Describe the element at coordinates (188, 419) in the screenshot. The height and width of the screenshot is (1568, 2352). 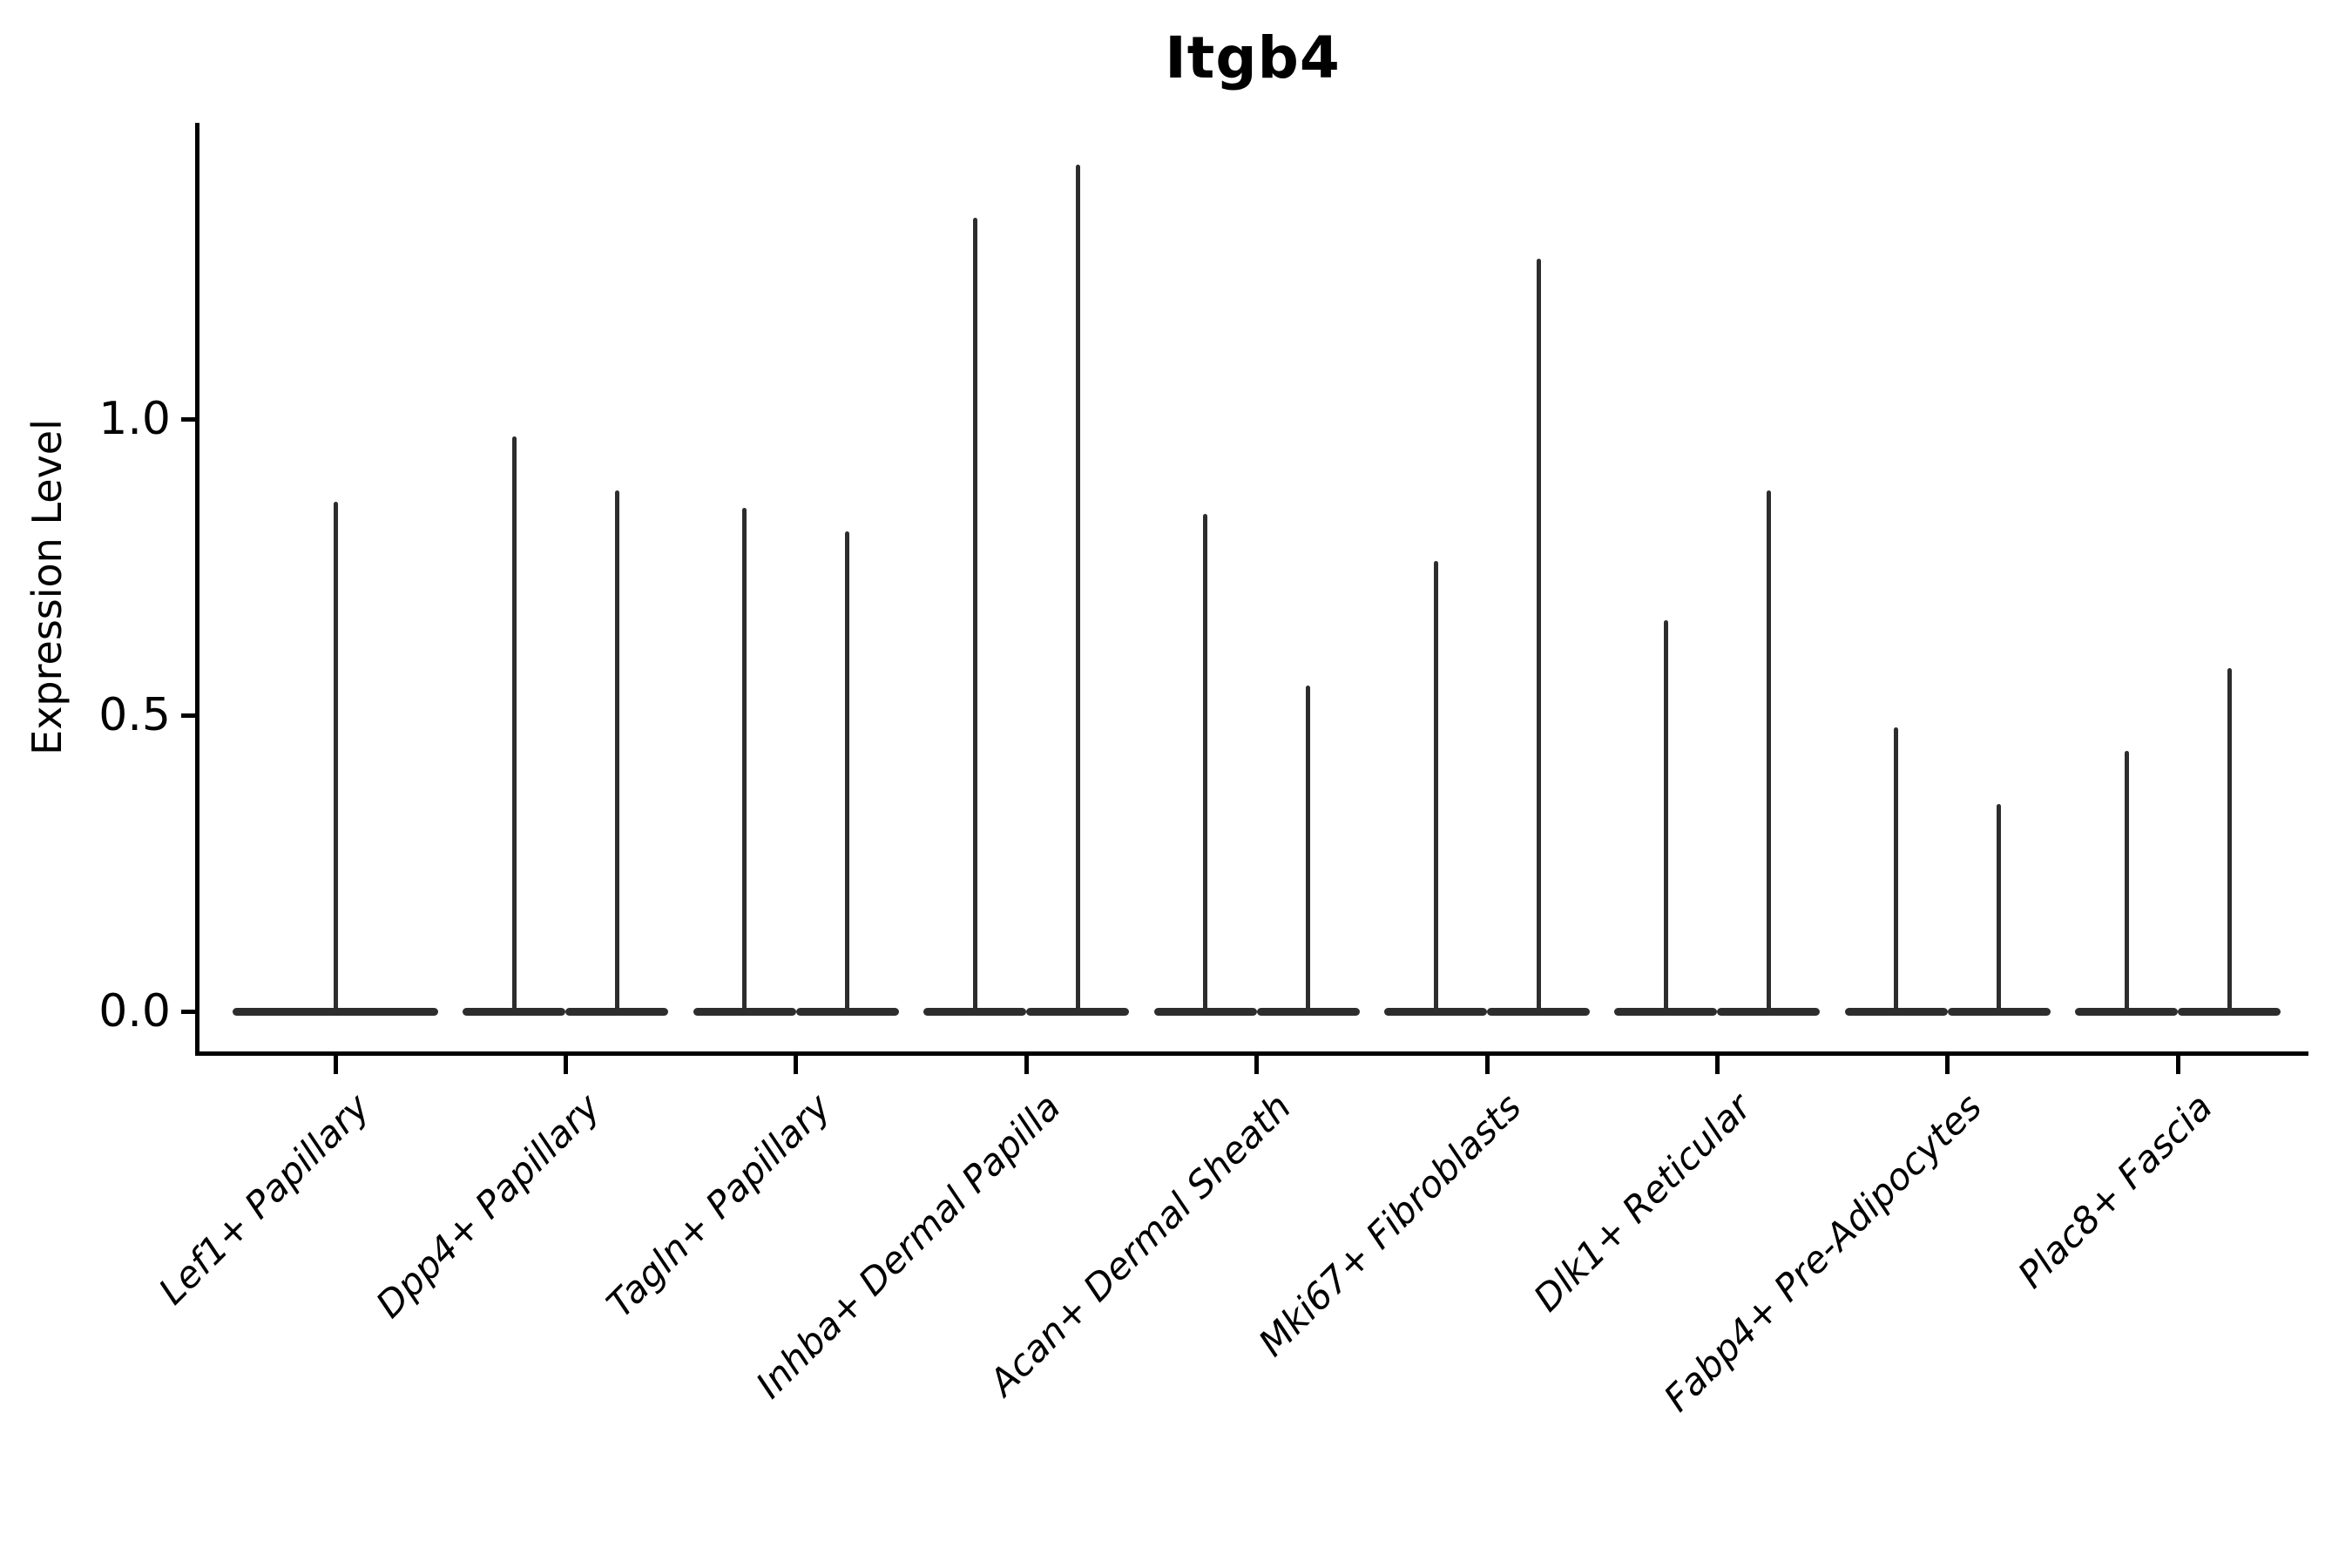
I see `y-tick-1.0` at that location.